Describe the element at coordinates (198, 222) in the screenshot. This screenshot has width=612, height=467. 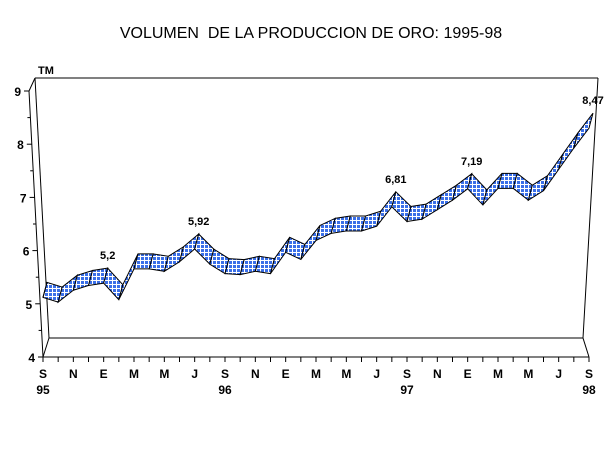
I see `data-label: 5,92` at that location.